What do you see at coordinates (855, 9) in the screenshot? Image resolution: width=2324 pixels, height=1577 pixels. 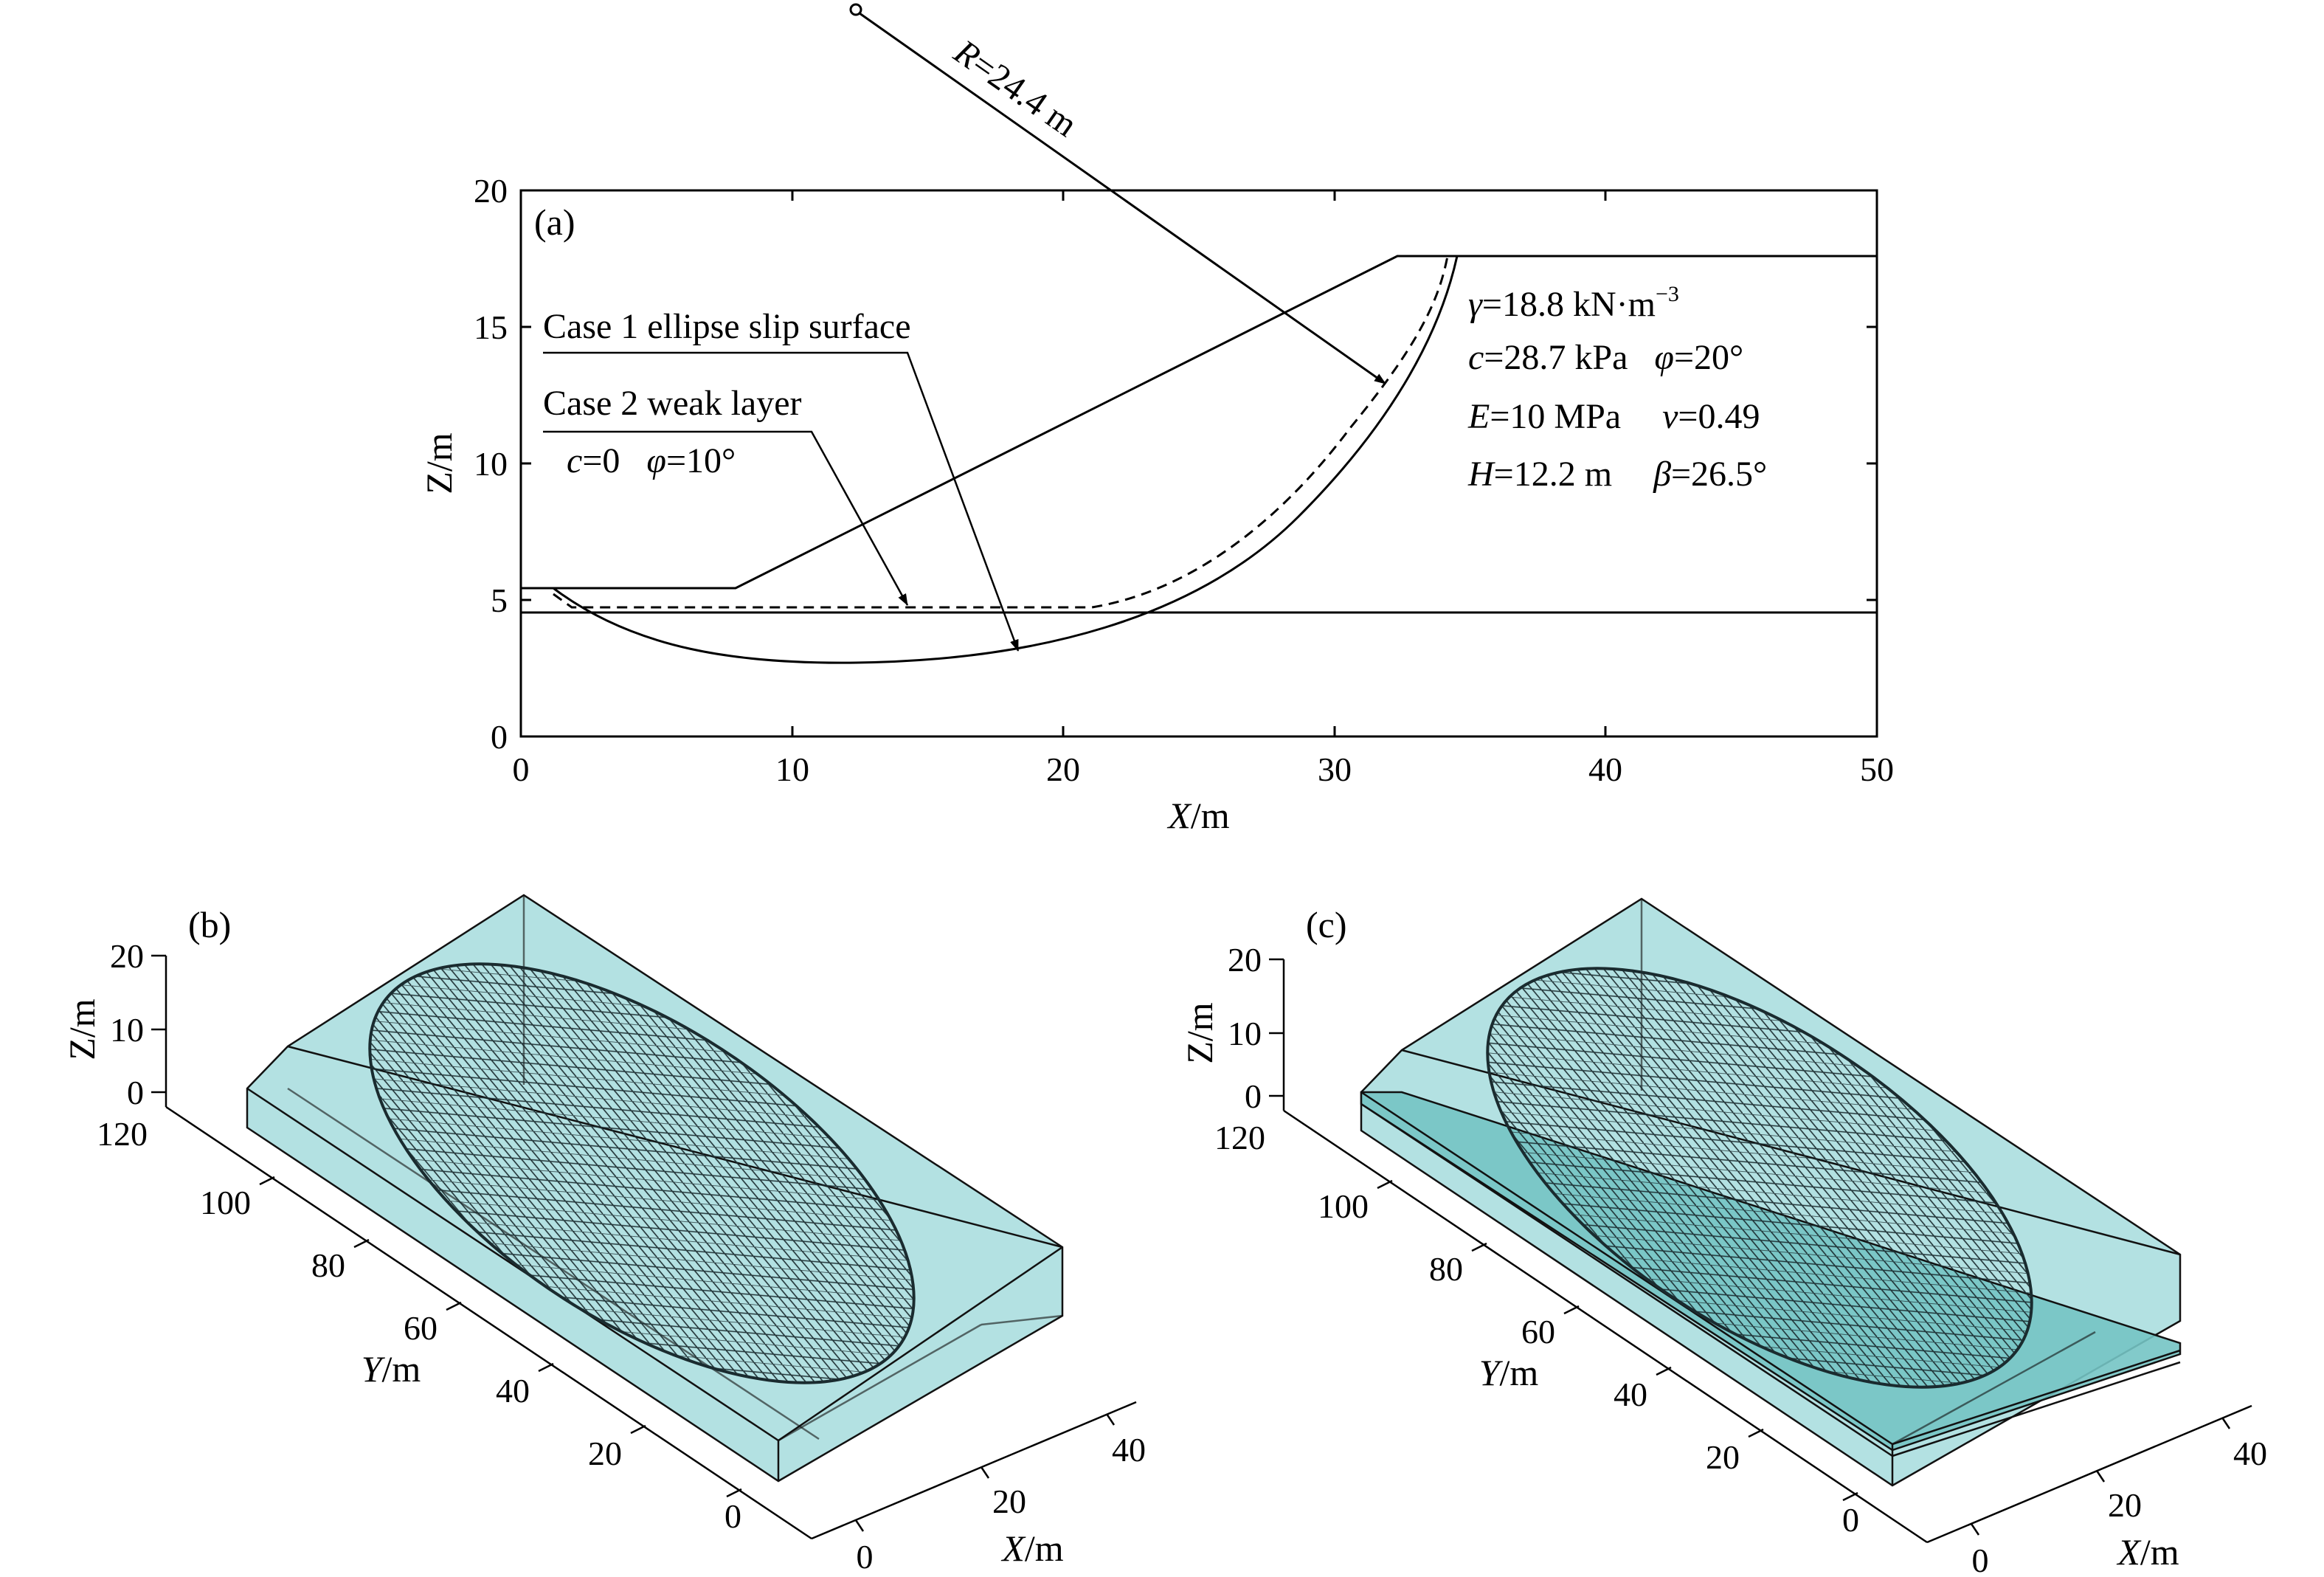 I see `center-point` at bounding box center [855, 9].